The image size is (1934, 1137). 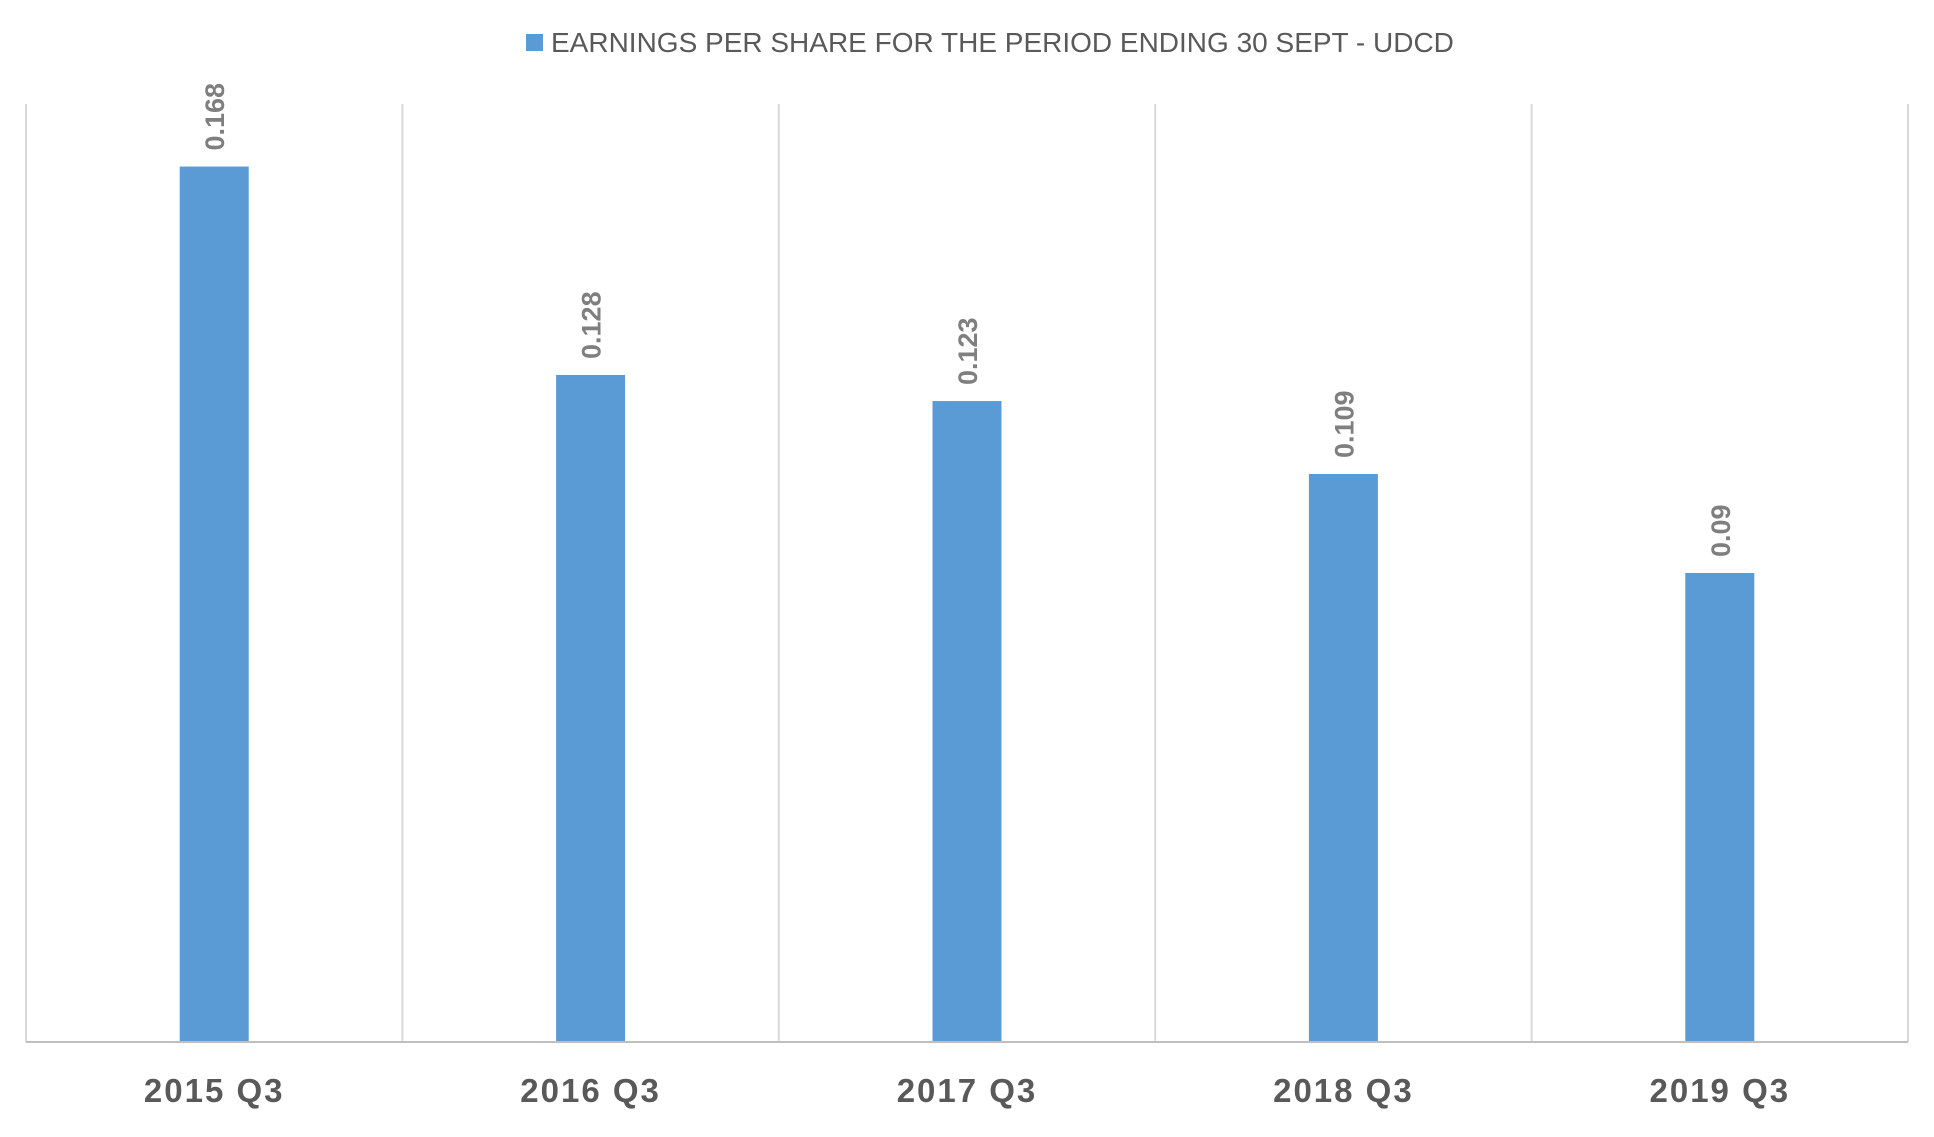 I want to click on category-label: 2017 Q3, so click(x=967, y=1090).